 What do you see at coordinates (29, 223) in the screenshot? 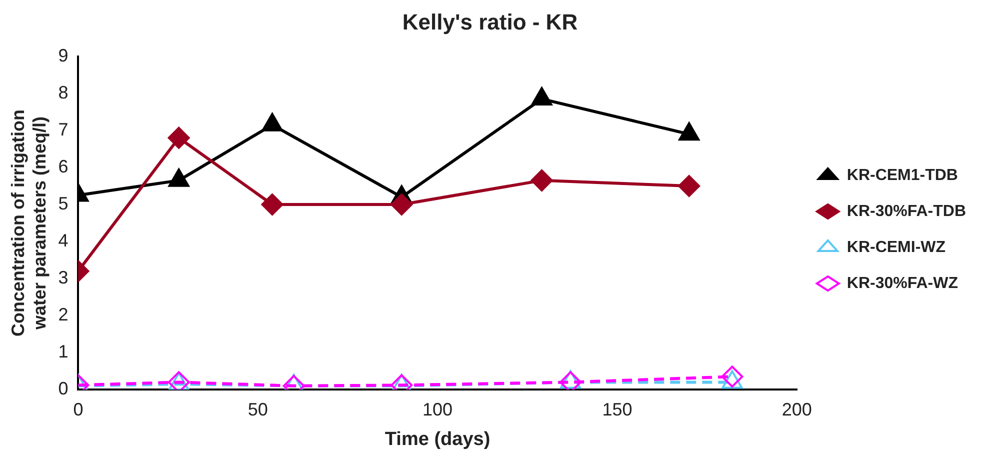
I see `y-axis-title: Concentration of irrigation water parameters (meq/l)` at bounding box center [29, 223].